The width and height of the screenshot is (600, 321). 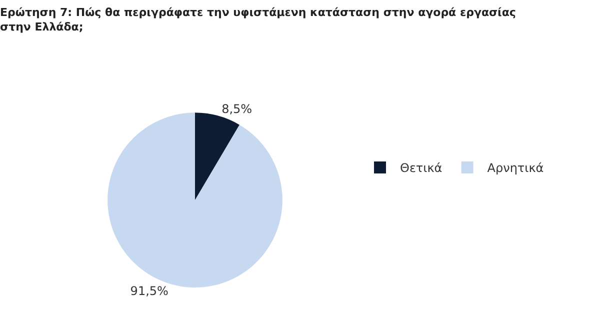 I want to click on data-label: 8,5%, so click(x=237, y=109).